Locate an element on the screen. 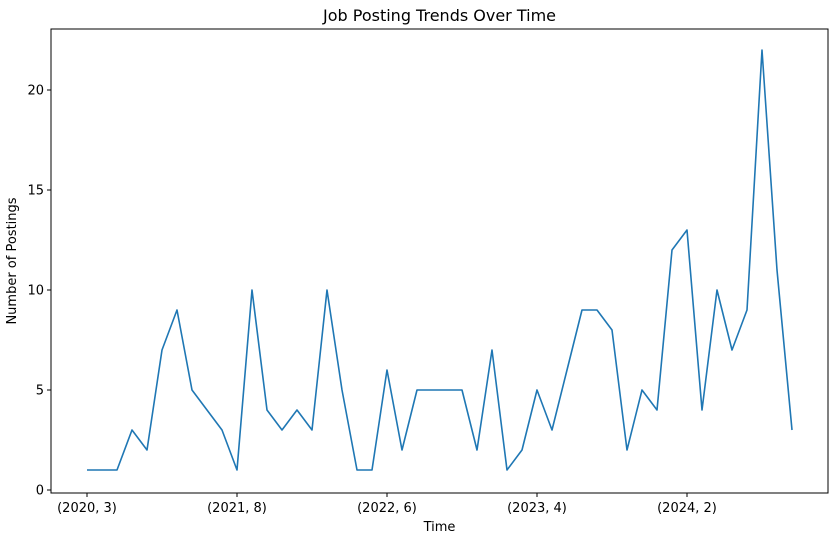 Image resolution: width=830 pixels, height=536 pixels. y-axis: 0 5 10 15 20 is located at coordinates (39, 291).